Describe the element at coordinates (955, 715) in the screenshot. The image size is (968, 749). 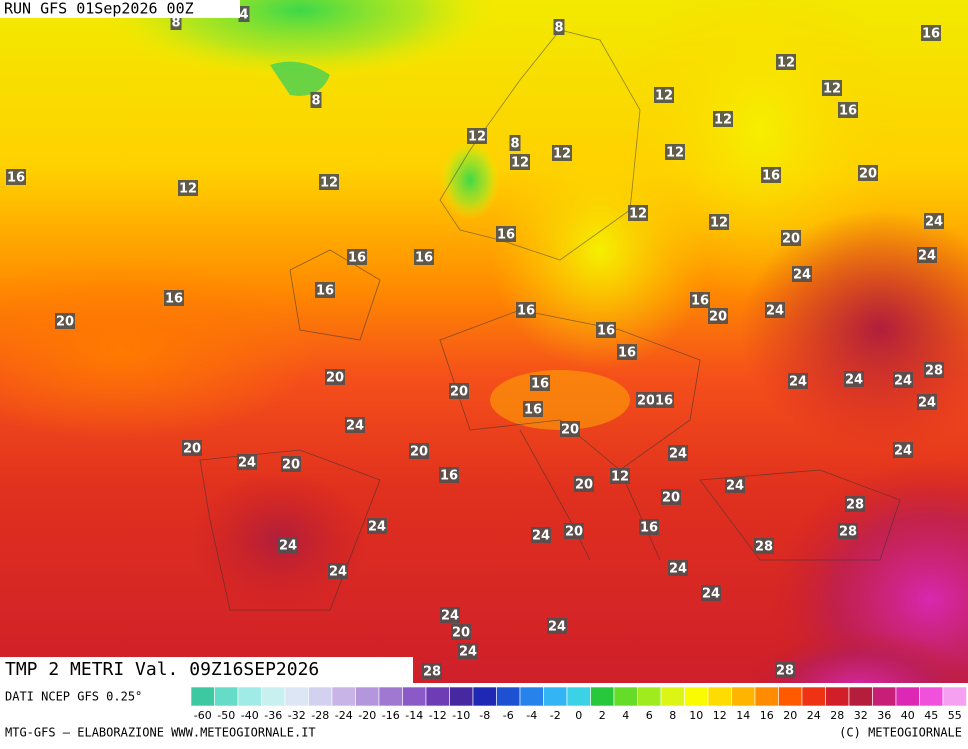
I see `colorbar-tick: 55` at that location.